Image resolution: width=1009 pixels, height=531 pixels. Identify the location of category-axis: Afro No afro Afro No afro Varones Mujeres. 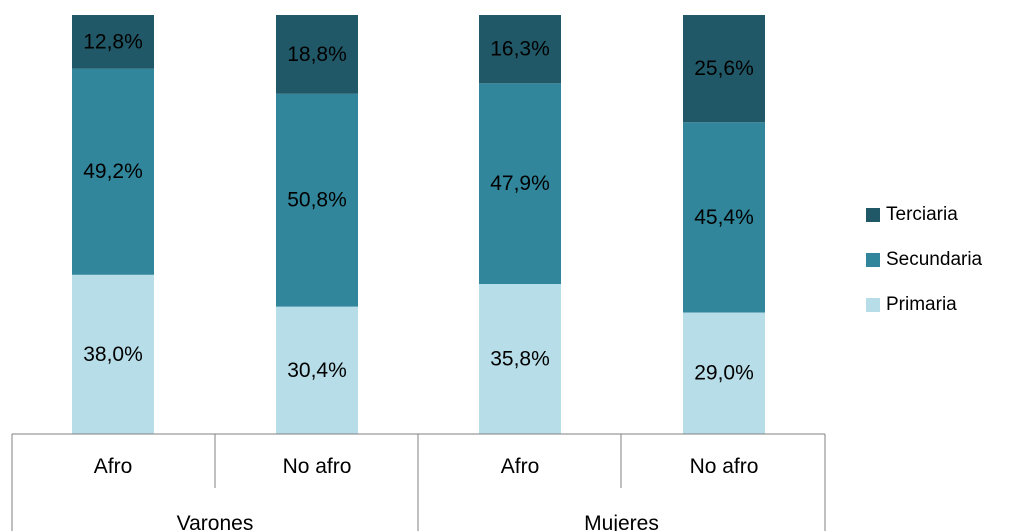
(418, 482).